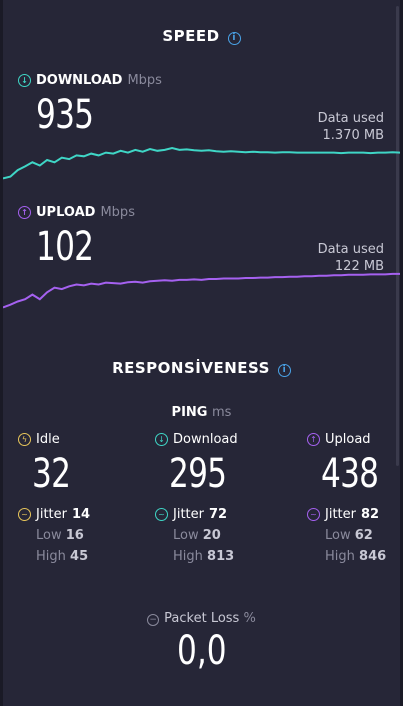 Image resolution: width=403 pixels, height=706 pixels. What do you see at coordinates (65, 115) in the screenshot?
I see `download-speed-value: 935` at bounding box center [65, 115].